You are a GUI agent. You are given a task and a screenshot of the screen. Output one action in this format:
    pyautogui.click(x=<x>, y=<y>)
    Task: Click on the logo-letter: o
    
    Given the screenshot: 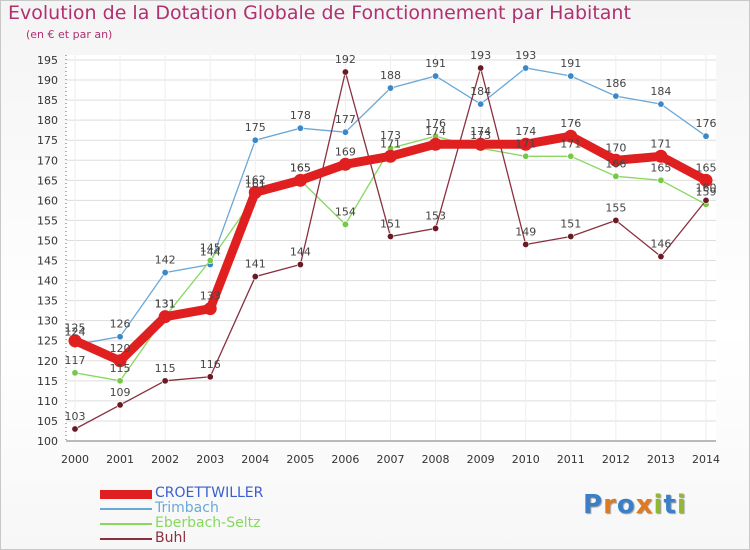 What is the action you would take?
    pyautogui.click(x=626, y=505)
    